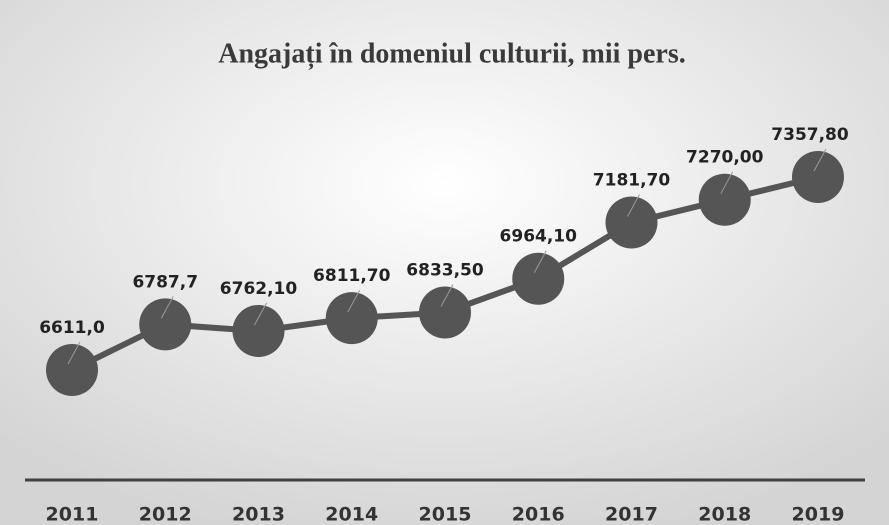 This screenshot has width=889, height=525. I want to click on x-tick-label: 2019, so click(818, 514).